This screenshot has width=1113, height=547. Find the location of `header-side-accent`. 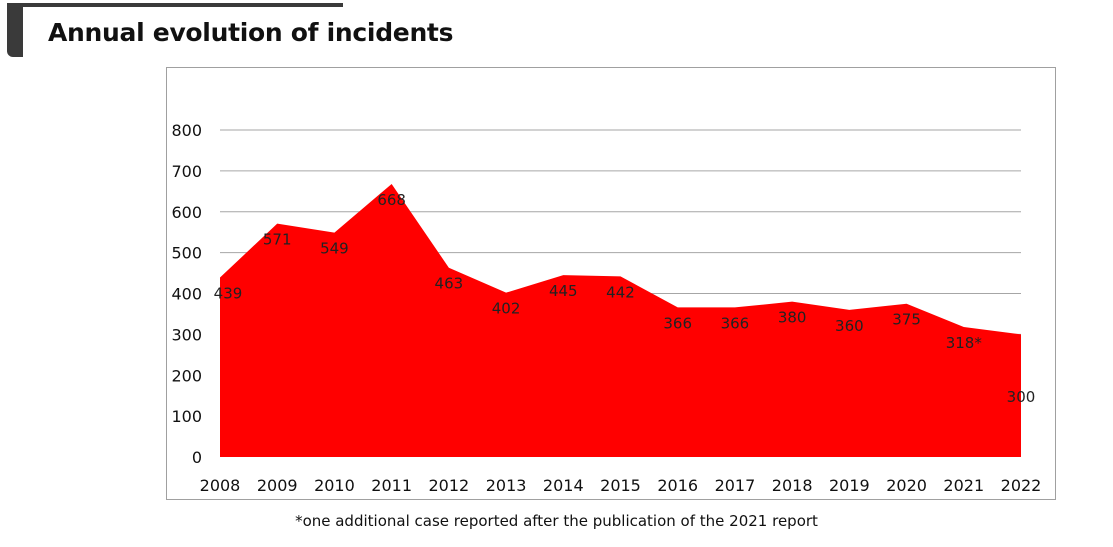

header-side-accent is located at coordinates (15, 30).